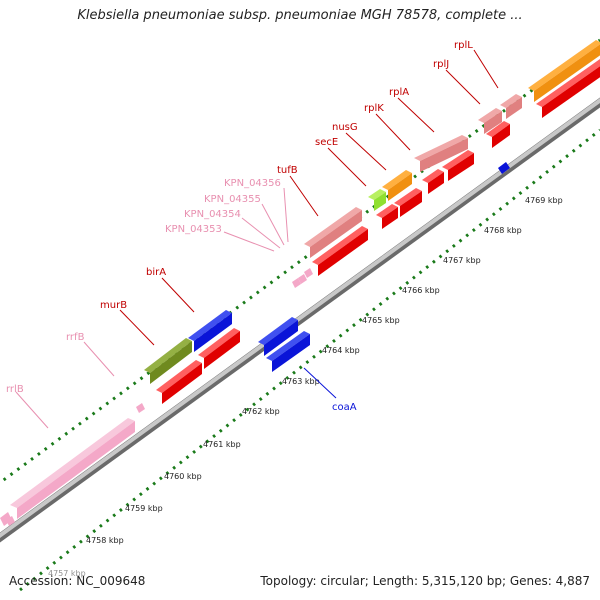  I want to click on connector-secE, so click(347, 167).